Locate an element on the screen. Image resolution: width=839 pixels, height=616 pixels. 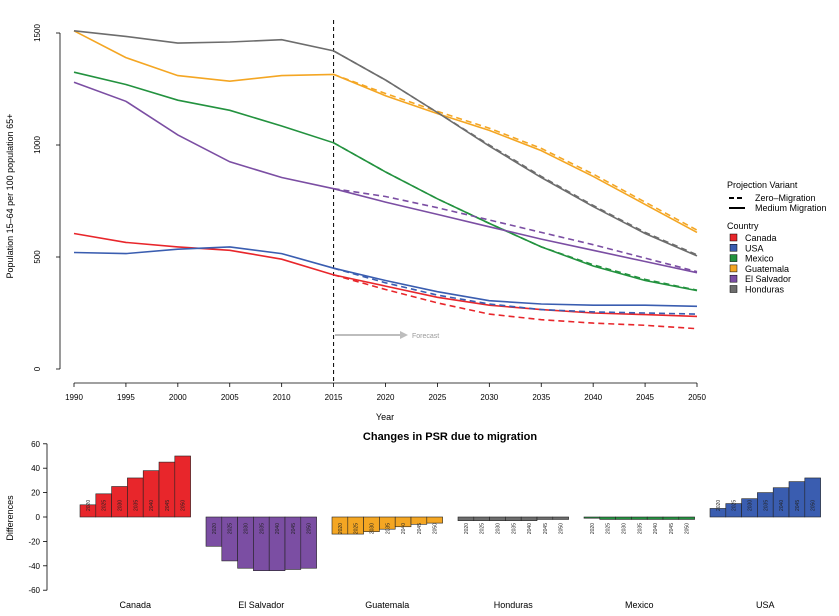
x-axis-label: Year is located at coordinates (385, 417).